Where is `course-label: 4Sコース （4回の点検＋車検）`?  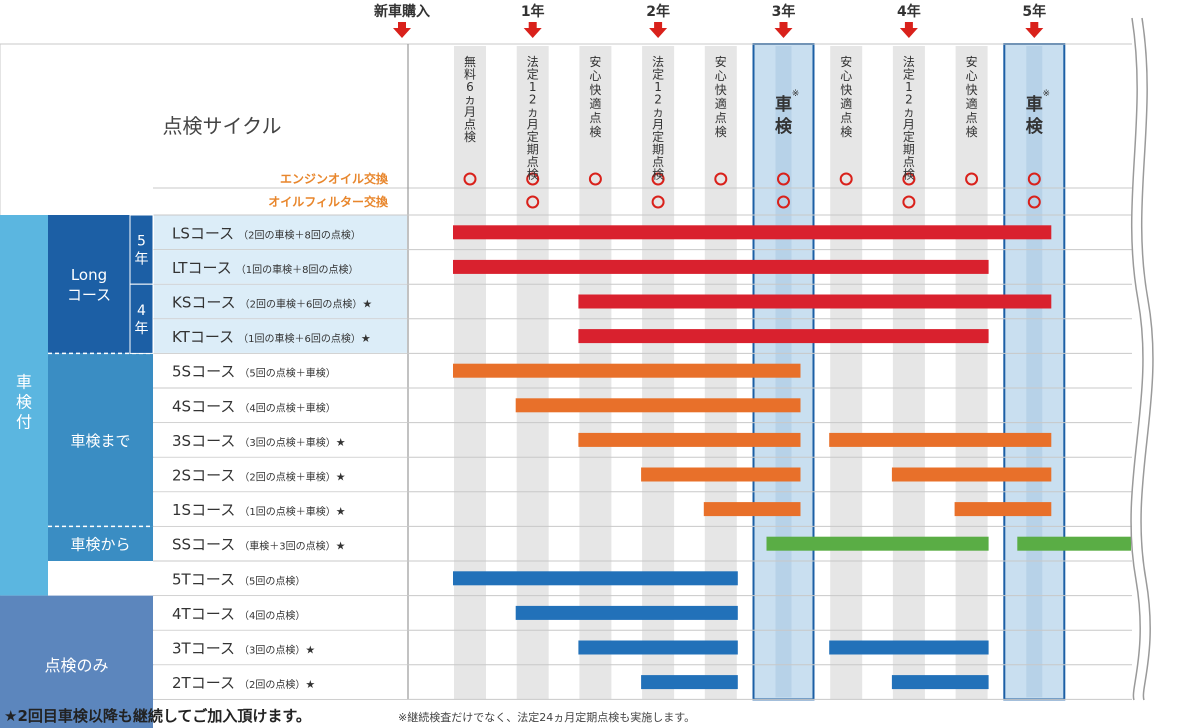 course-label: 4Sコース （4回の点検＋車検） is located at coordinates (254, 406).